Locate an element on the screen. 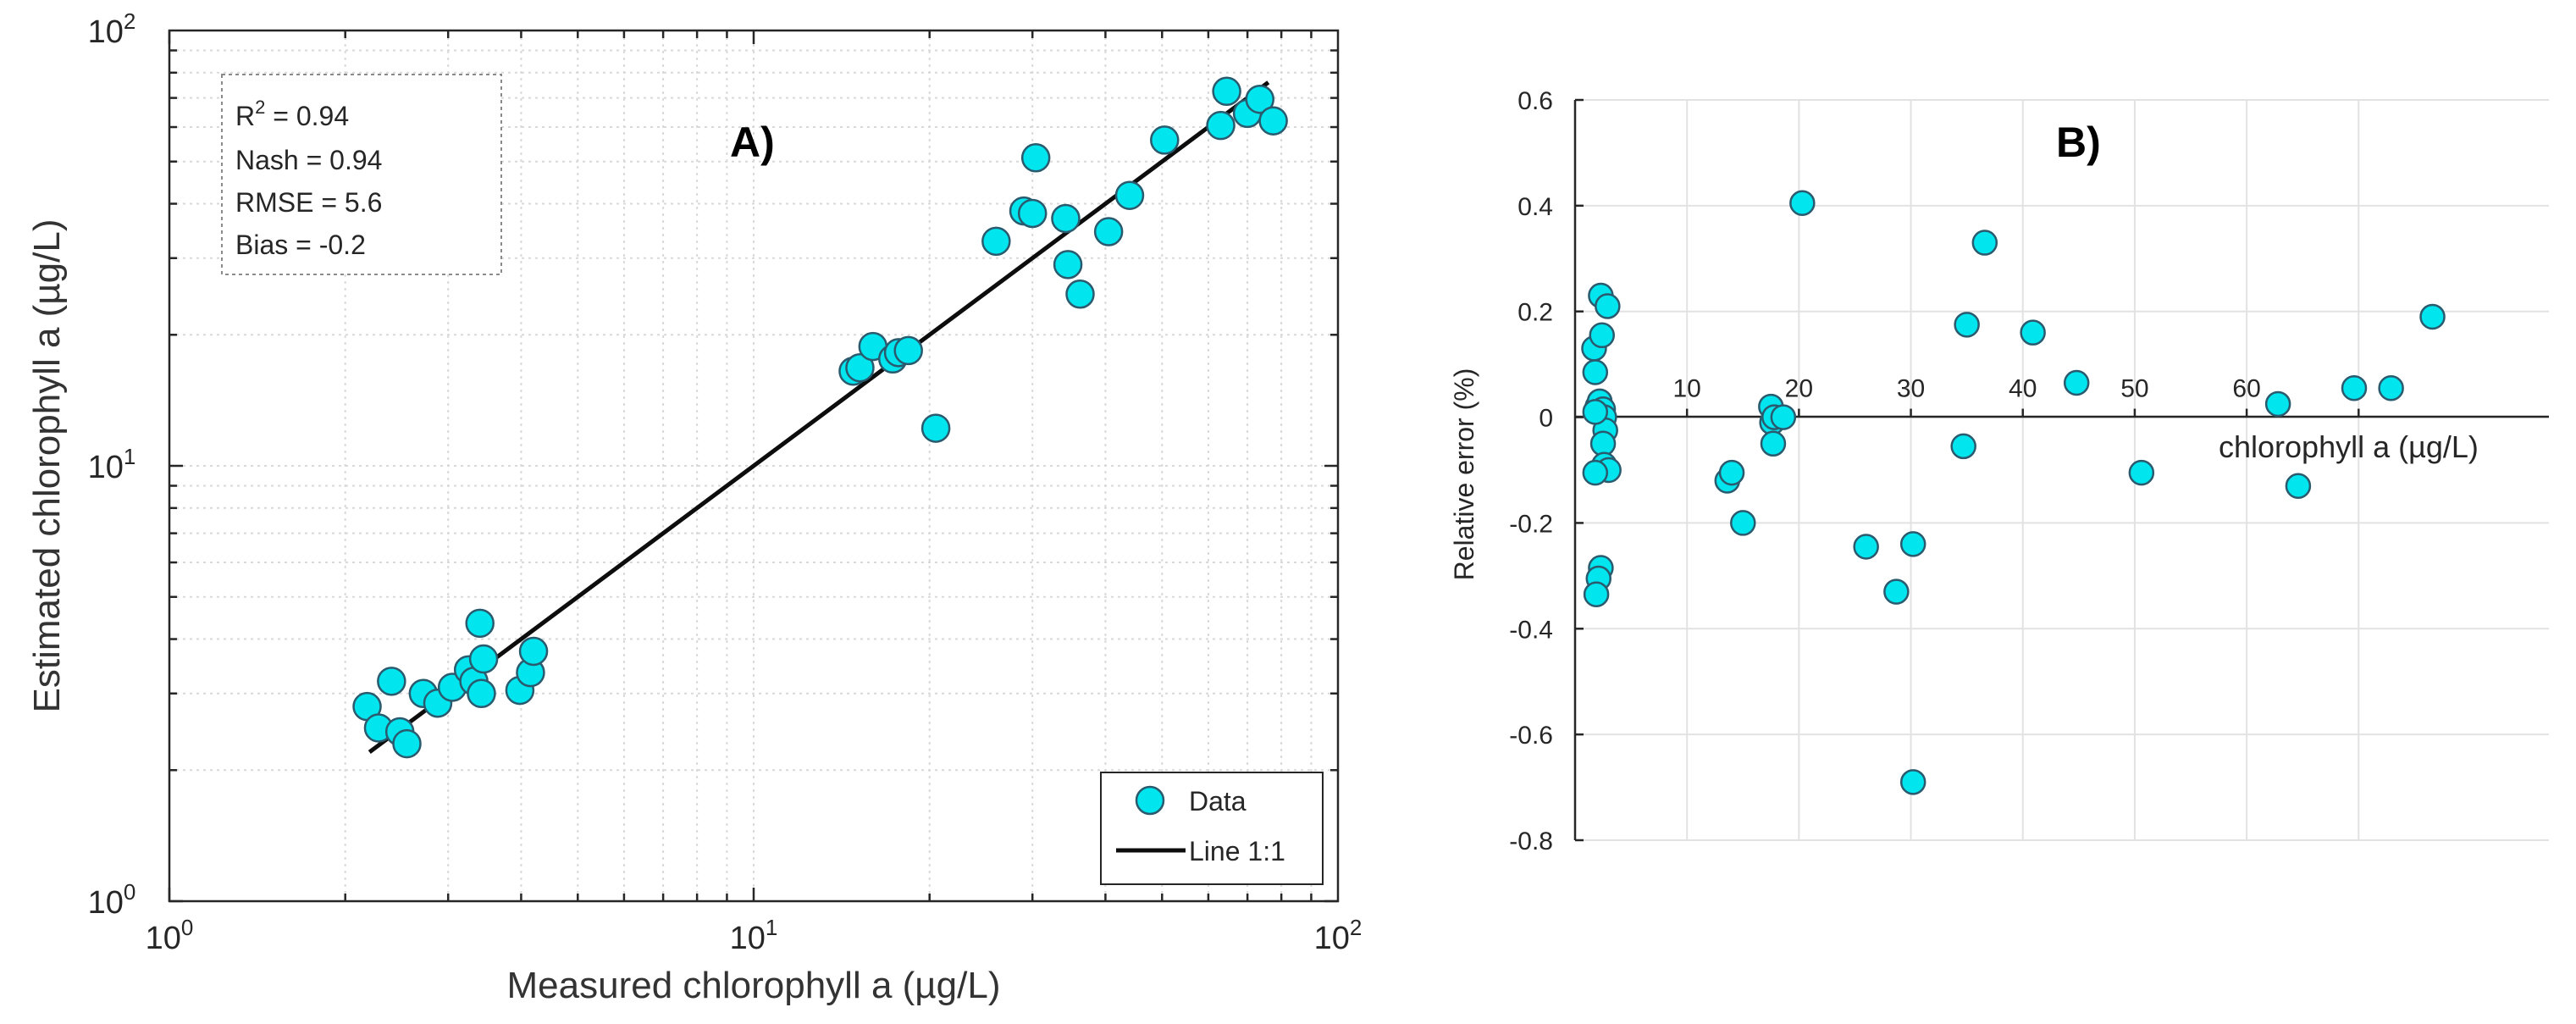 This screenshot has width=2576, height=1024. legend-line-label: Line 1:1 is located at coordinates (1237, 851).